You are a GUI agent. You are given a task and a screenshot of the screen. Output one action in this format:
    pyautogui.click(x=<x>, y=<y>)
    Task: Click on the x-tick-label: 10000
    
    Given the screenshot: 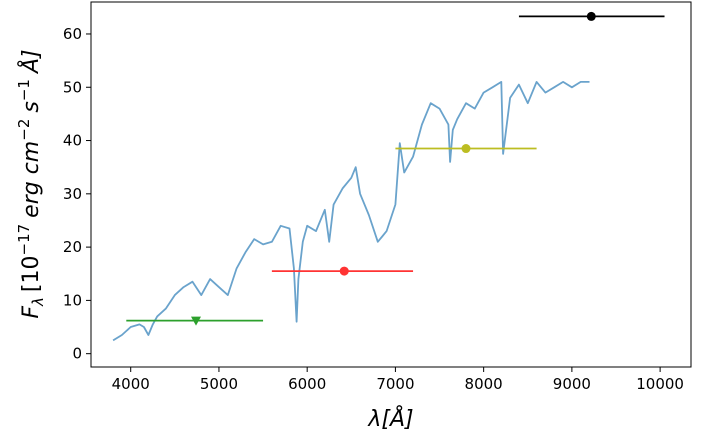 What is the action you would take?
    pyautogui.click(x=660, y=384)
    